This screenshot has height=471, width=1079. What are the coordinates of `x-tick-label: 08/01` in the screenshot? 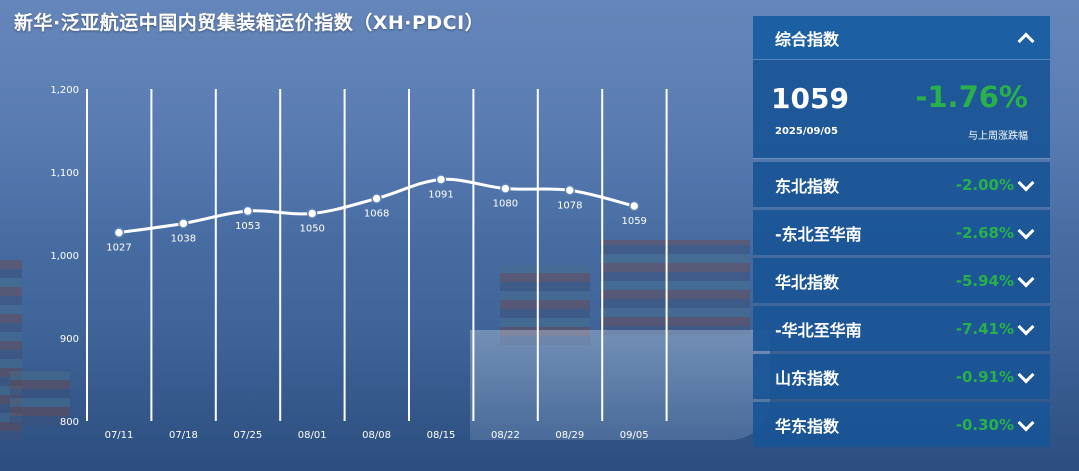 It's located at (312, 435).